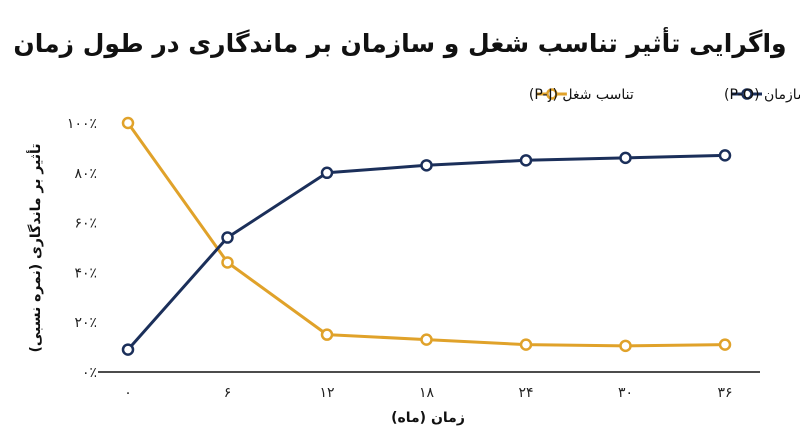 This screenshot has height=447, width=800. Describe the element at coordinates (664, 95) in the screenshot. I see `legend: تناسب سازمان (P-O) تناسب شغل (P-J)` at that location.